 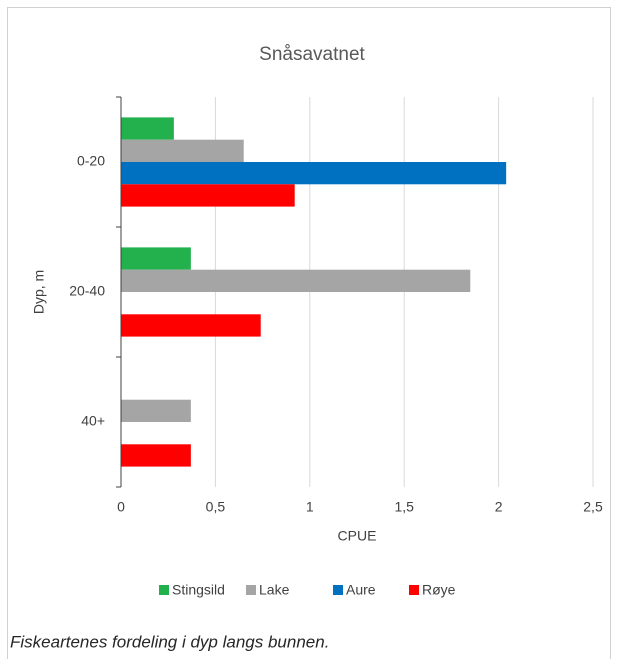 I want to click on legend-label: Stingsild, so click(x=198, y=590).